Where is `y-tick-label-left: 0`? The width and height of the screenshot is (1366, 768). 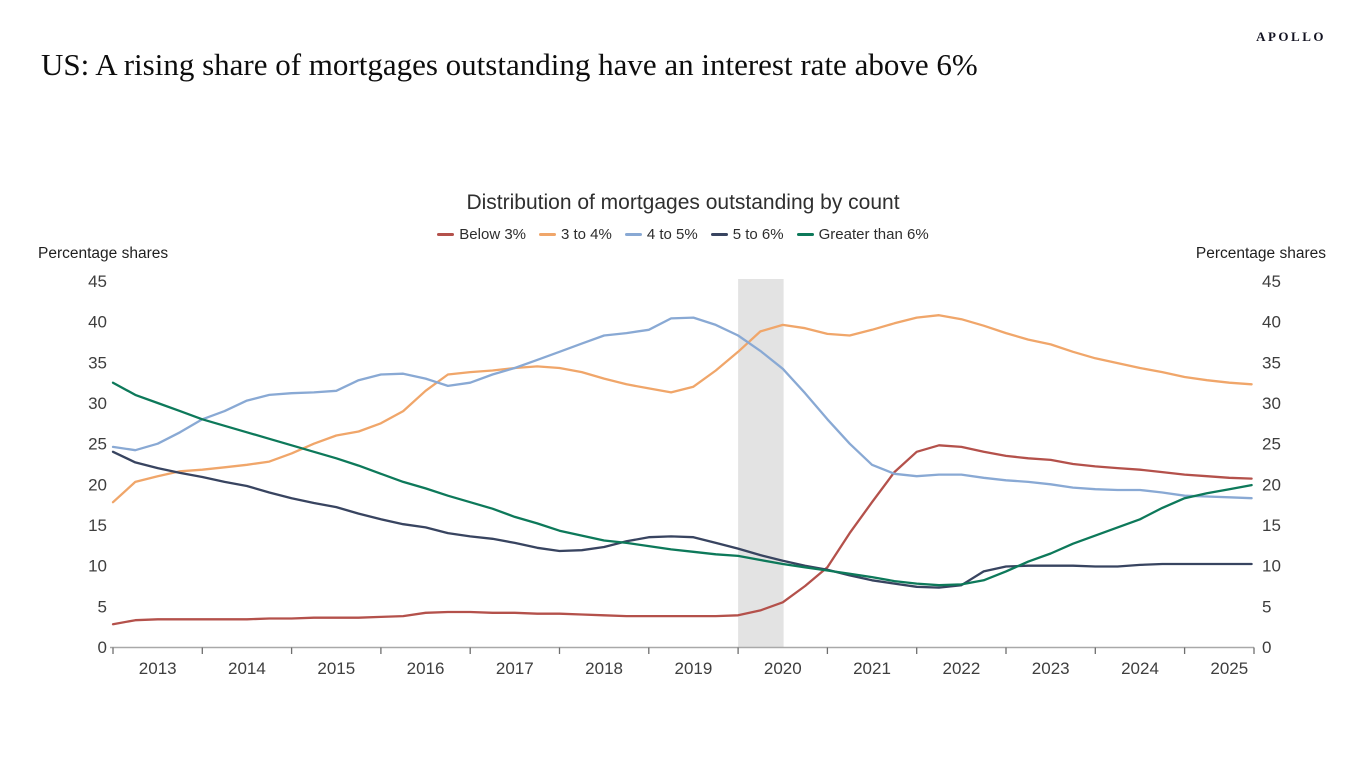
y-tick-label-left: 0 is located at coordinates (102, 647).